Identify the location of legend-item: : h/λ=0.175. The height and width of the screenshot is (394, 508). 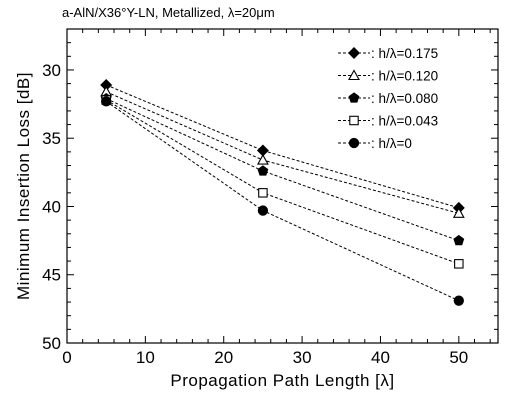
(388, 53).